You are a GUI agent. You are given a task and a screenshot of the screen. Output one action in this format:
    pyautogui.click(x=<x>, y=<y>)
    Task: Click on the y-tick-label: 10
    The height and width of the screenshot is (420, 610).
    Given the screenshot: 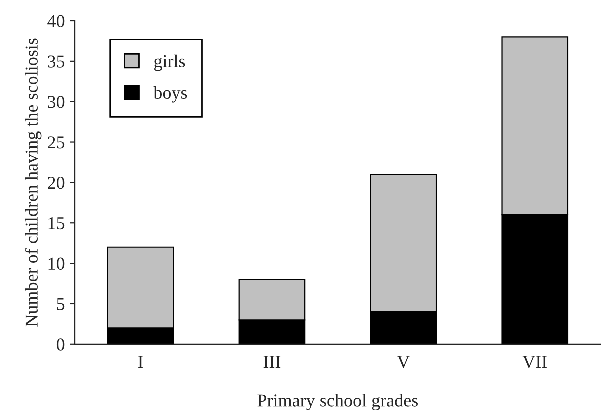 What is the action you would take?
    pyautogui.click(x=56, y=264)
    